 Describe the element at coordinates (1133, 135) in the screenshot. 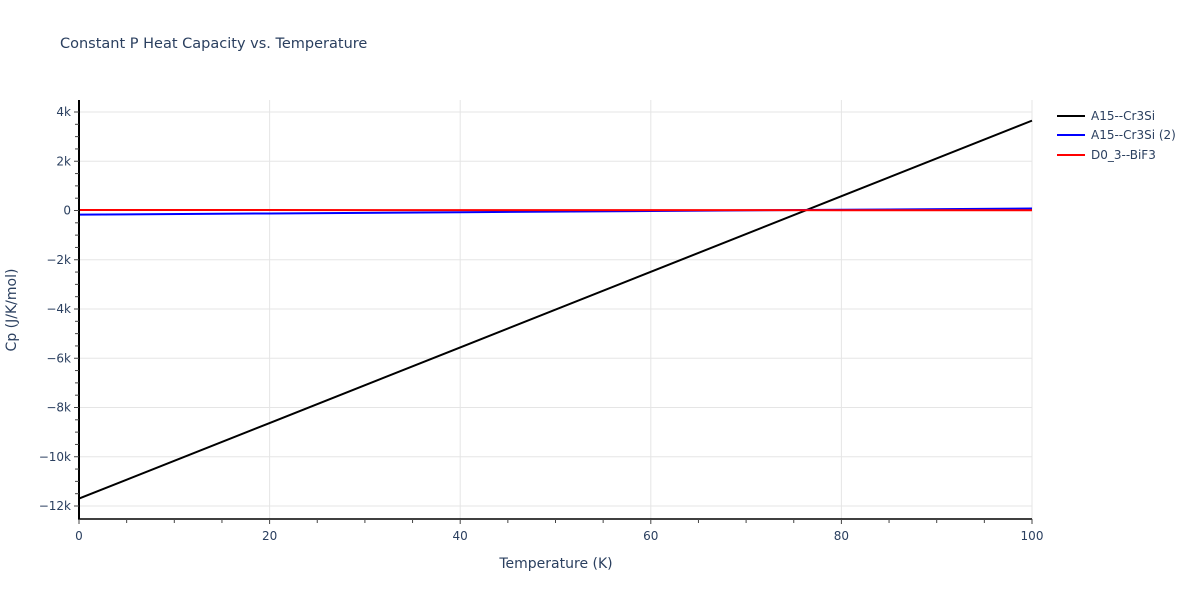

I see `legend-label: A15--Cr3Si (2)` at that location.